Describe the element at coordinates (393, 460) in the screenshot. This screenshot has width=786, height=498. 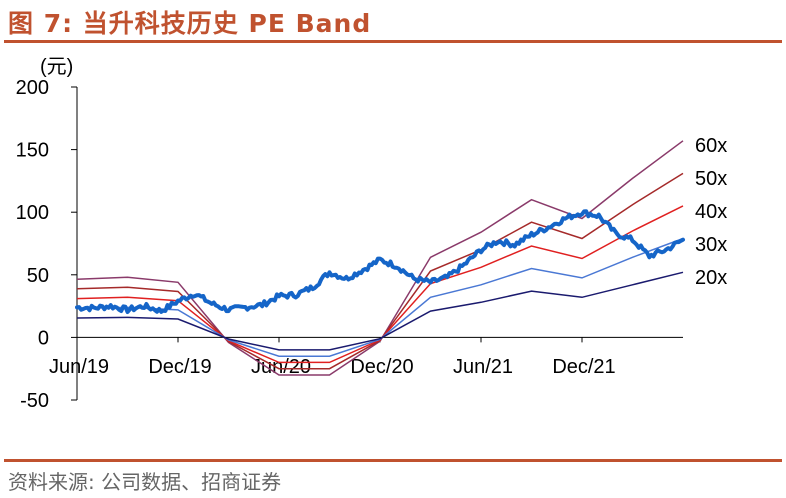
I see `source-divider` at that location.